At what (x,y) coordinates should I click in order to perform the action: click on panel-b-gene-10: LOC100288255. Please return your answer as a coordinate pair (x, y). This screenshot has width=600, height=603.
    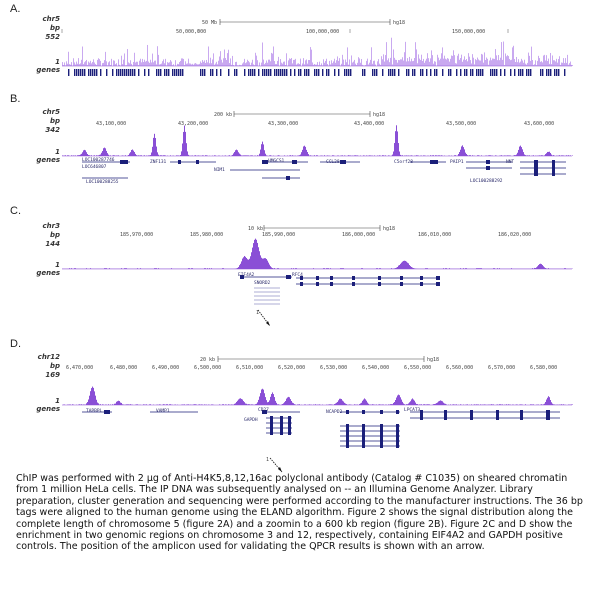
    Looking at the image, I should click on (102, 182).